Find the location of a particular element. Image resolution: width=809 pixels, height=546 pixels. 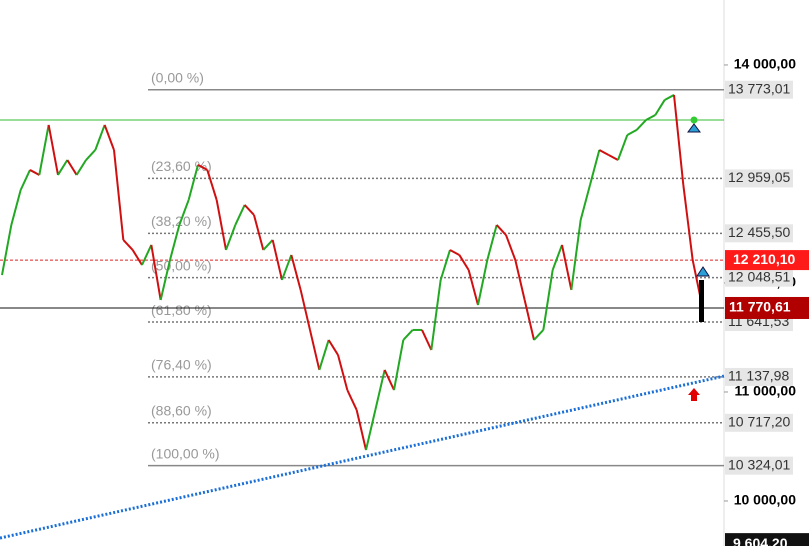

fib-value-label: 12 455,50 is located at coordinates (759, 232).